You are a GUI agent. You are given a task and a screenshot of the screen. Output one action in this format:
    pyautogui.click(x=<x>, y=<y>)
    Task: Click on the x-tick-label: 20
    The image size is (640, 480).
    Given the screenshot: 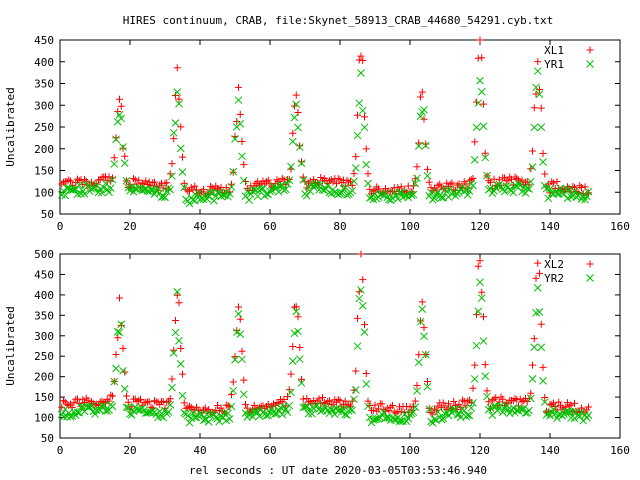 What is the action you would take?
    pyautogui.click(x=129, y=450)
    